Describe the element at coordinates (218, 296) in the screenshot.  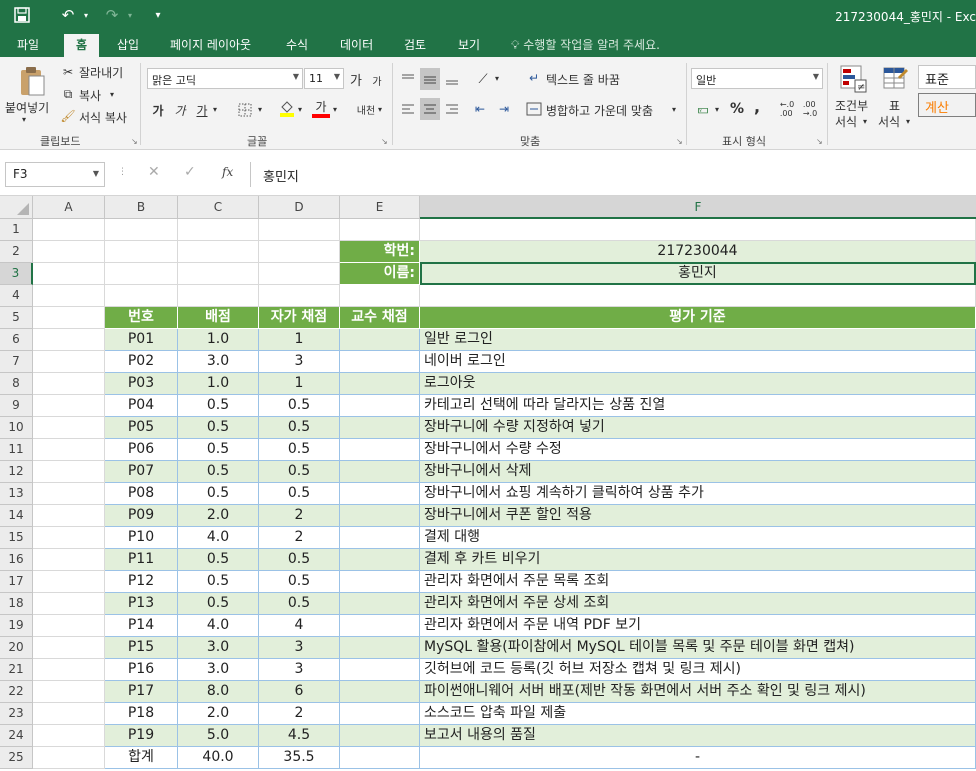
I see `cell-c4` at that location.